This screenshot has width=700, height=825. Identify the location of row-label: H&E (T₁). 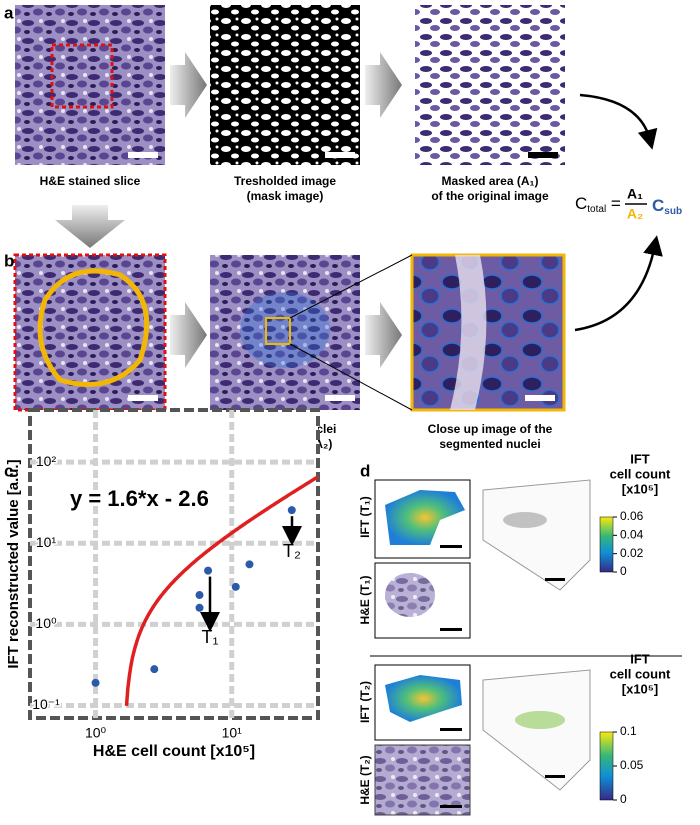
(365, 600).